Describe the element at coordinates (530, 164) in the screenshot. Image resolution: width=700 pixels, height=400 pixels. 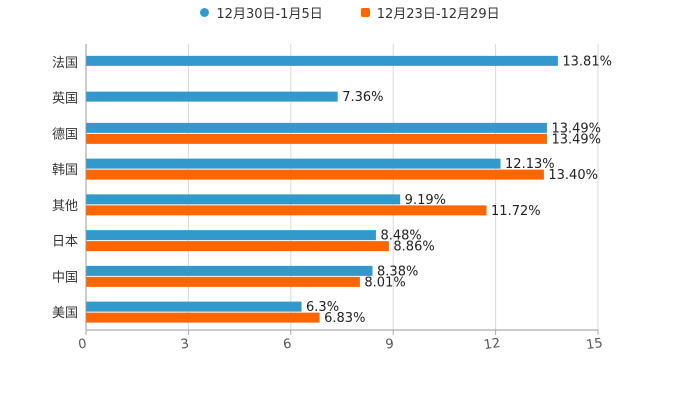
I see `data-label-series-1: 12.13%` at that location.